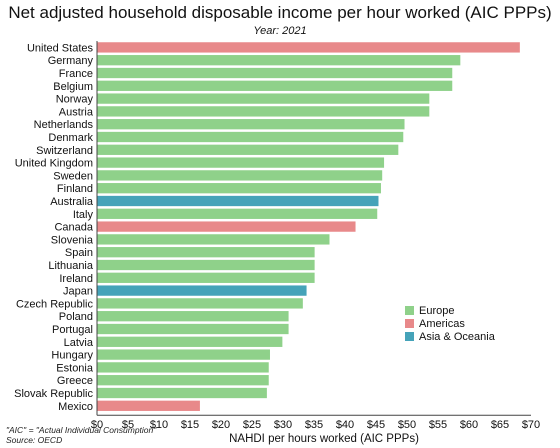  I want to click on legend-swatch-europe, so click(409, 310).